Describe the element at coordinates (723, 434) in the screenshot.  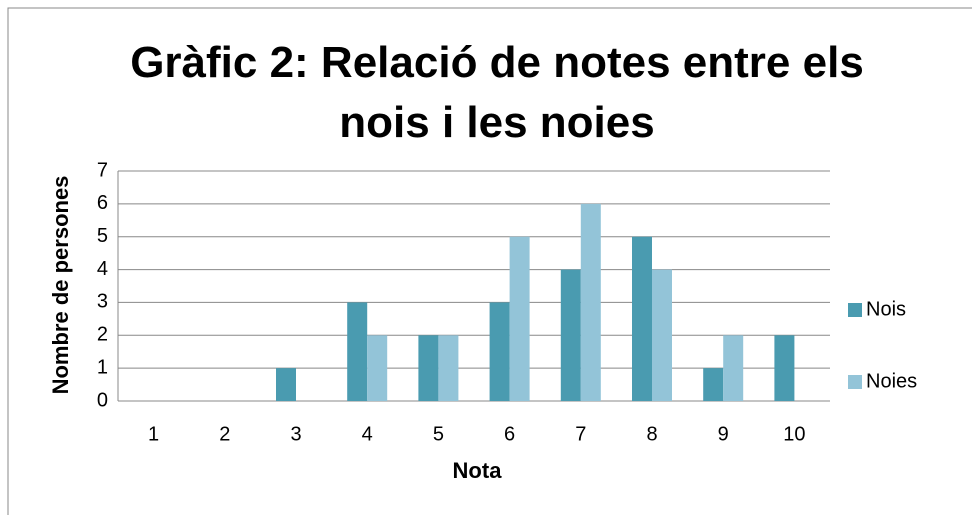
I see `x-tick-label: 9` at that location.